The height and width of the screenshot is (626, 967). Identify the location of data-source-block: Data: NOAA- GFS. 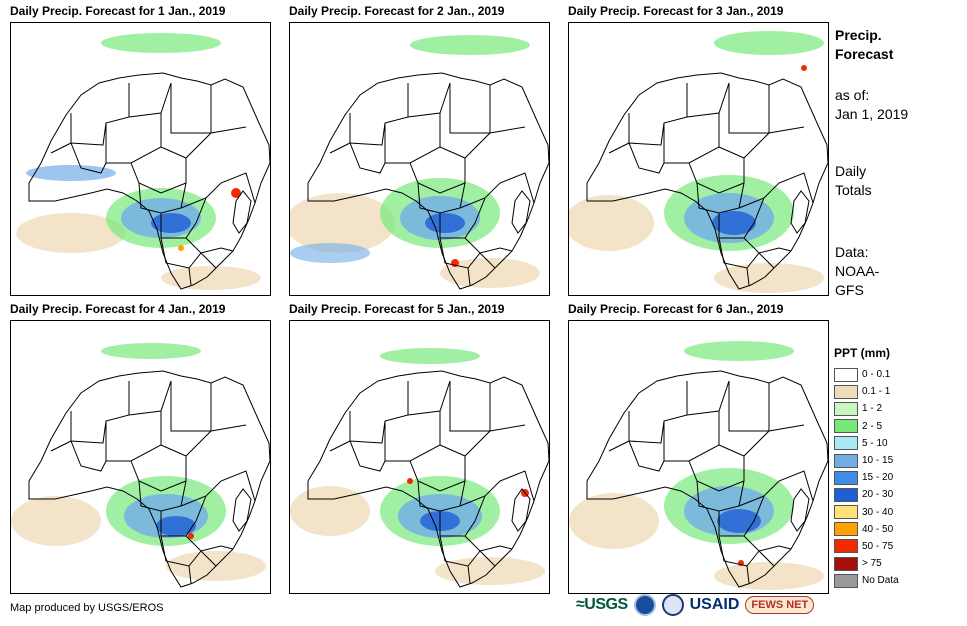
(875, 271).